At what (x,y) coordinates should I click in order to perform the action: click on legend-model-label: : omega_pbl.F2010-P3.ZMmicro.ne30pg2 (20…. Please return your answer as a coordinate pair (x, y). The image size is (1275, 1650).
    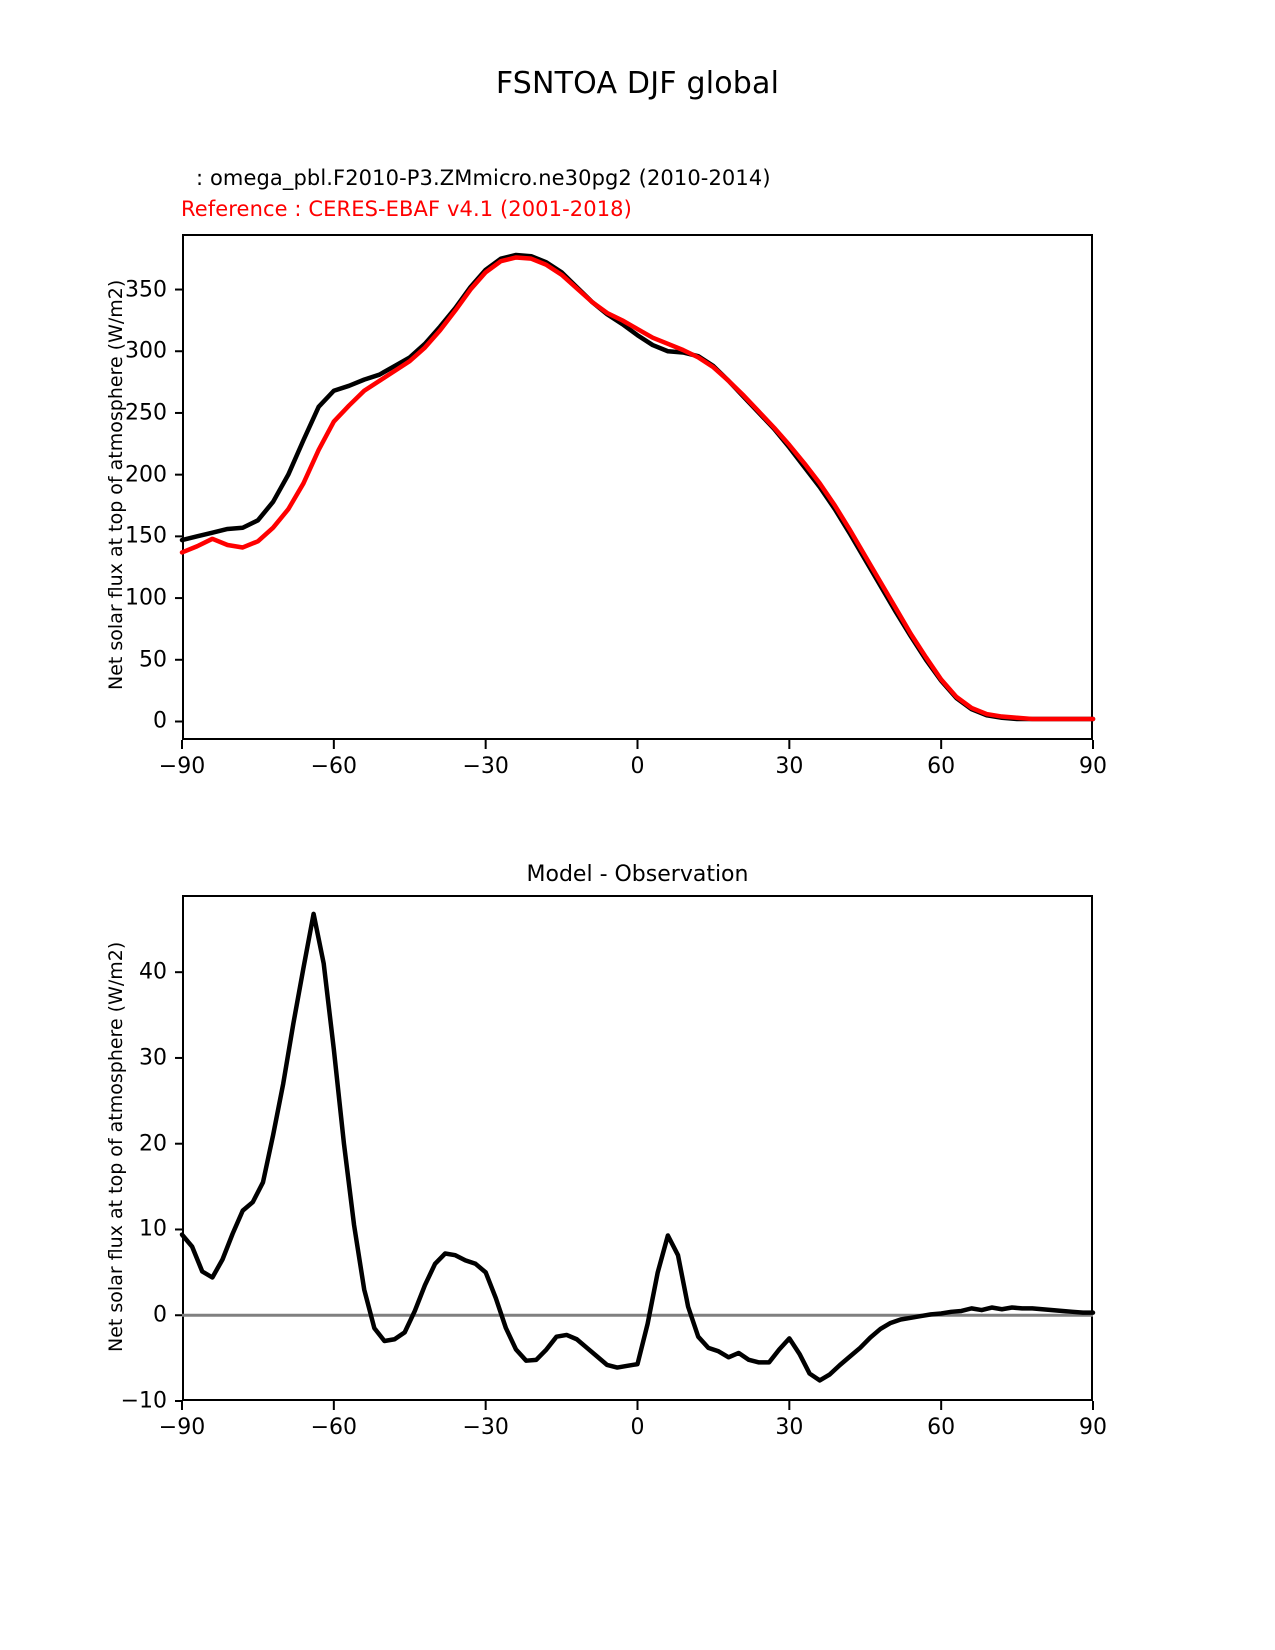
    Looking at the image, I should click on (483, 178).